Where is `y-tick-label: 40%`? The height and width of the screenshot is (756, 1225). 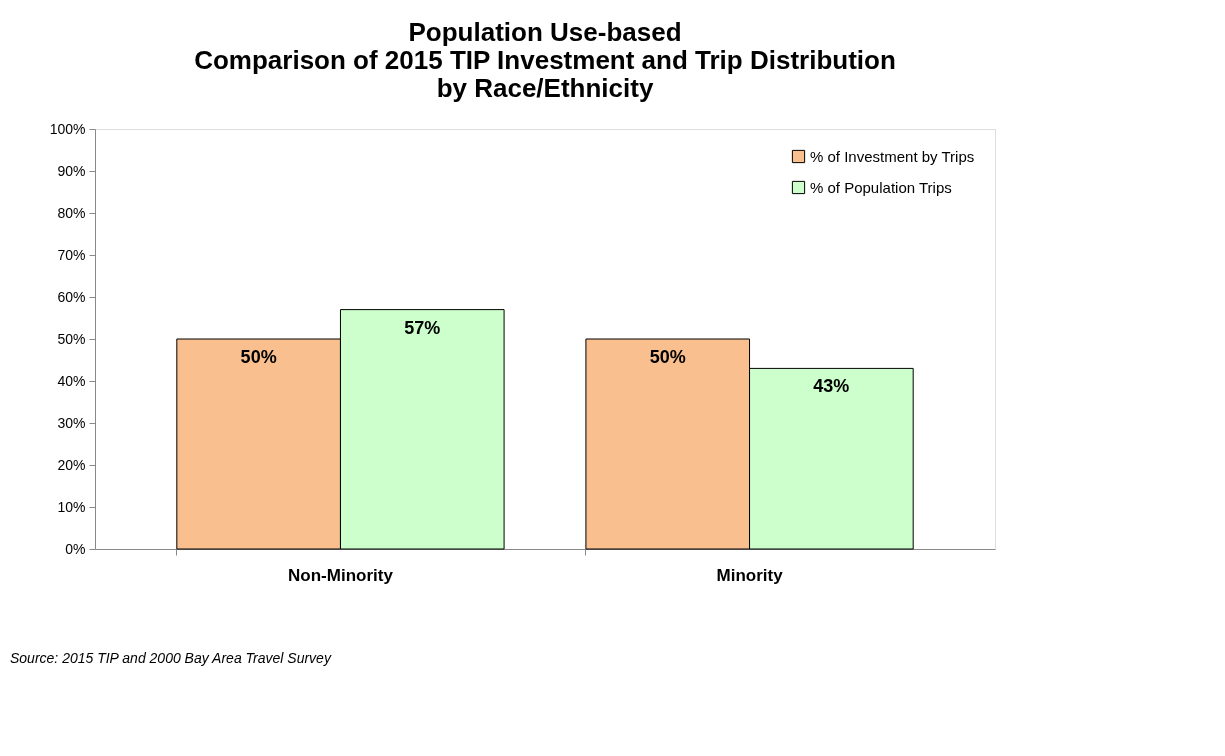 y-tick-label: 40% is located at coordinates (71, 380).